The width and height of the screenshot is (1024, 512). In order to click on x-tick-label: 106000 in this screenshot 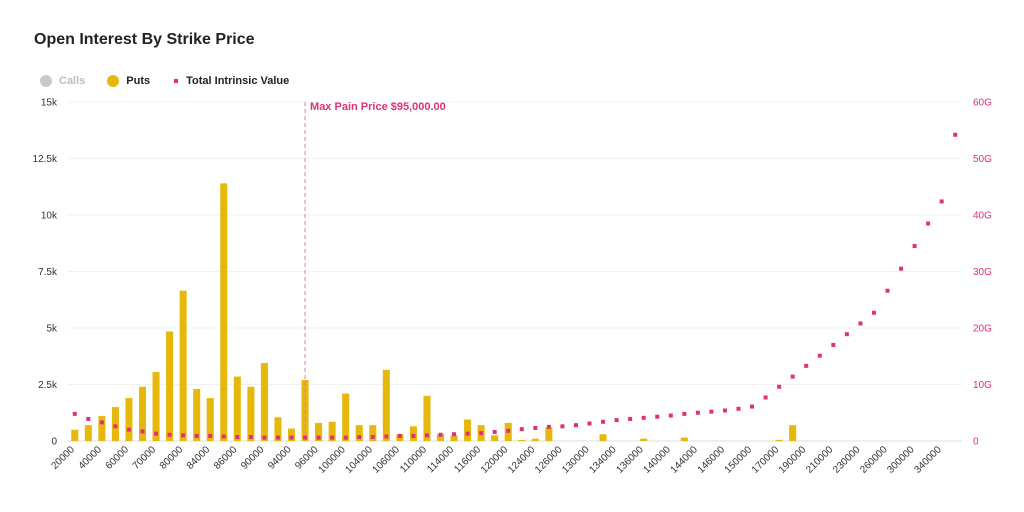, I will do `click(387, 460)`.